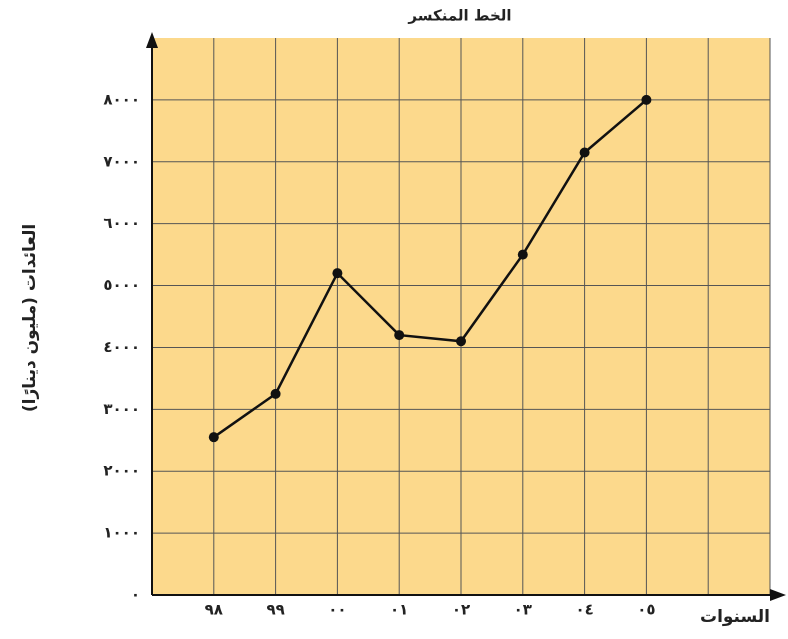 Image resolution: width=788 pixels, height=639 pixels. I want to click on y-axis-label: العائدات (مليون دينارًا), so click(30, 318).